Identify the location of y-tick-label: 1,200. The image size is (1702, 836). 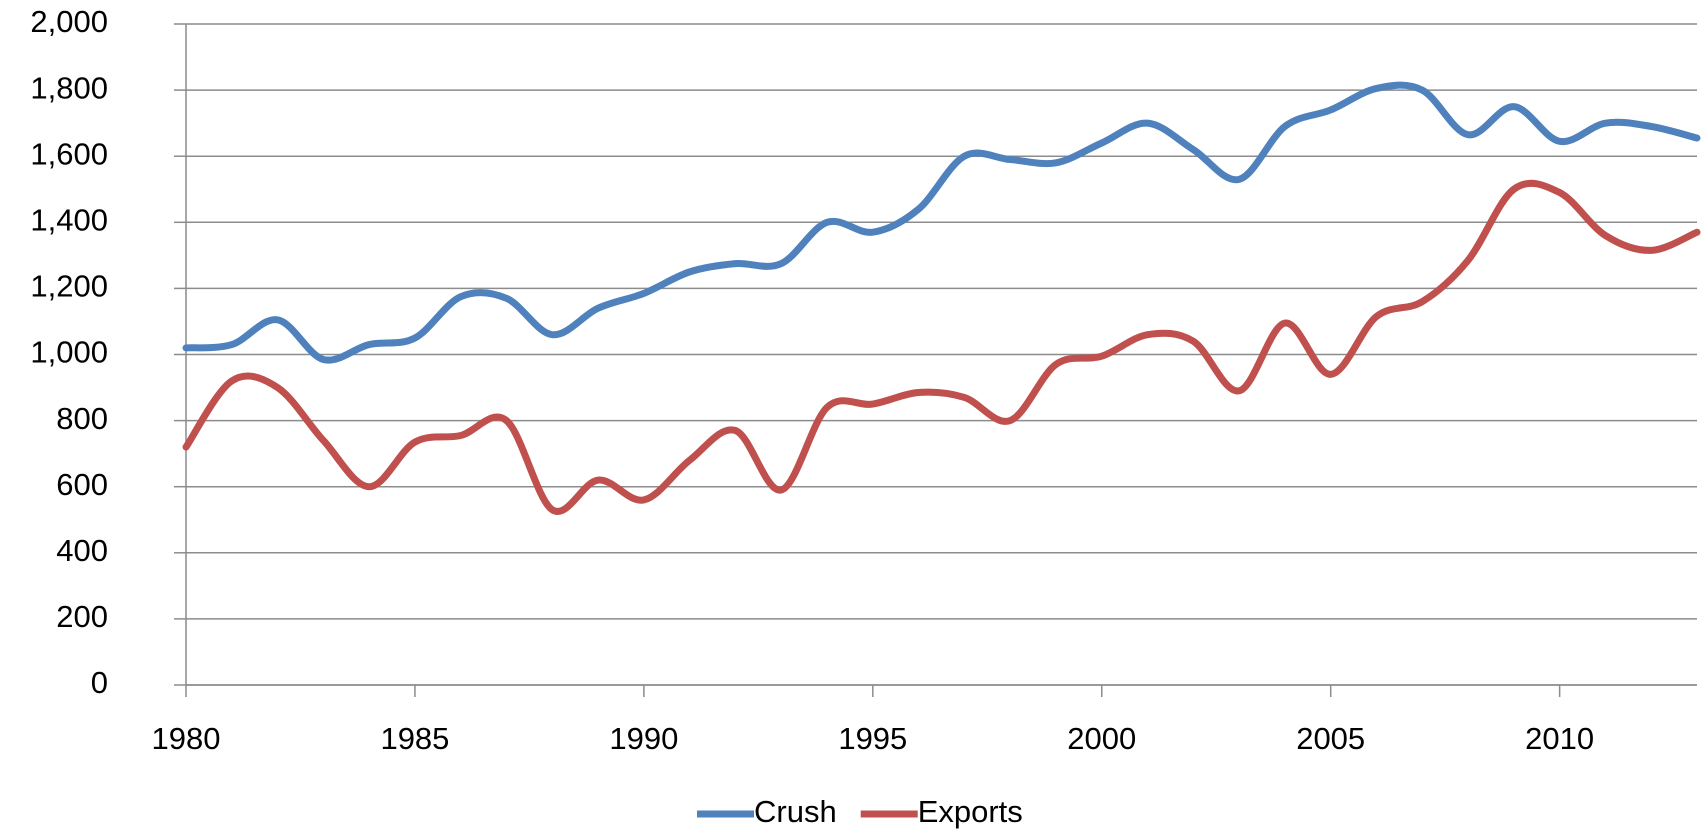
(69, 286).